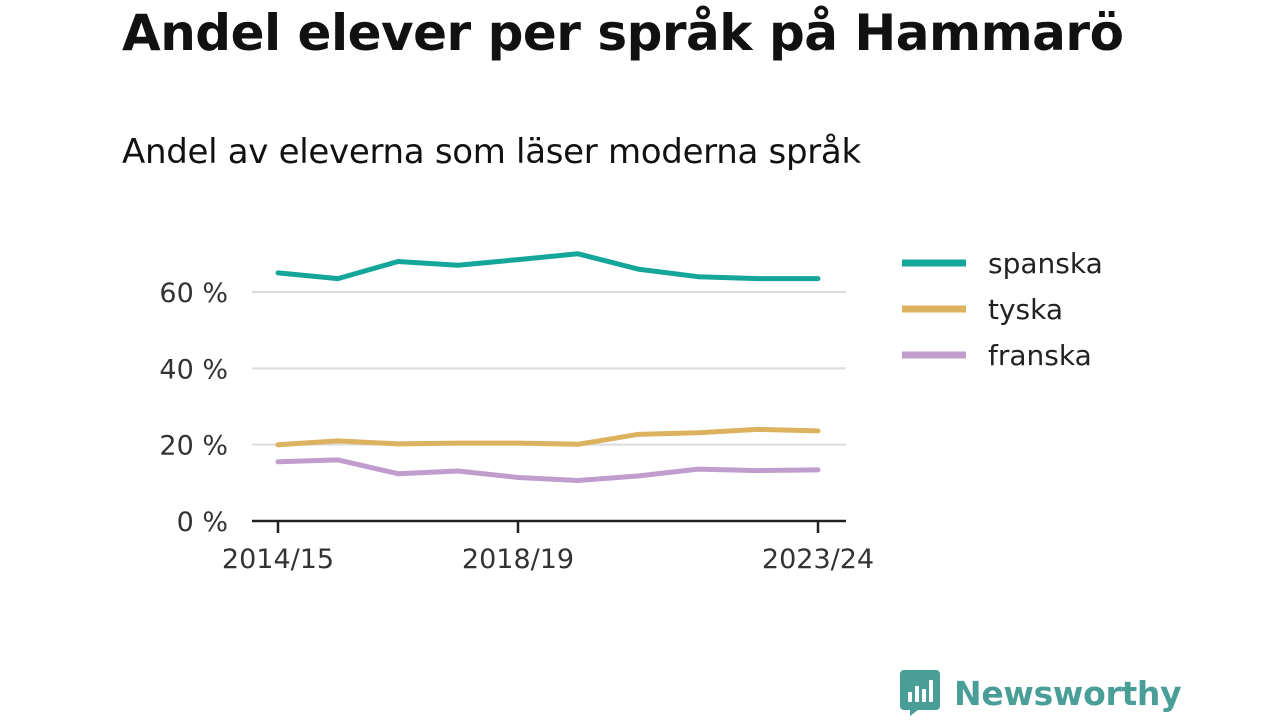 Image resolution: width=1280 pixels, height=720 pixels. Describe the element at coordinates (548, 266) in the screenshot. I see `series-line-spanska` at that location.